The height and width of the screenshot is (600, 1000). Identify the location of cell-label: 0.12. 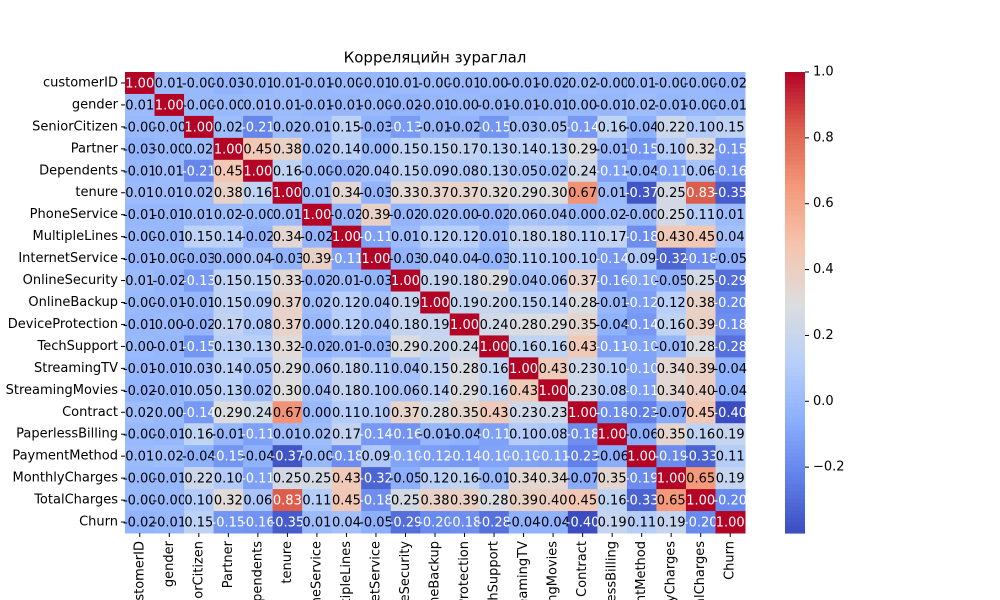
(435, 479).